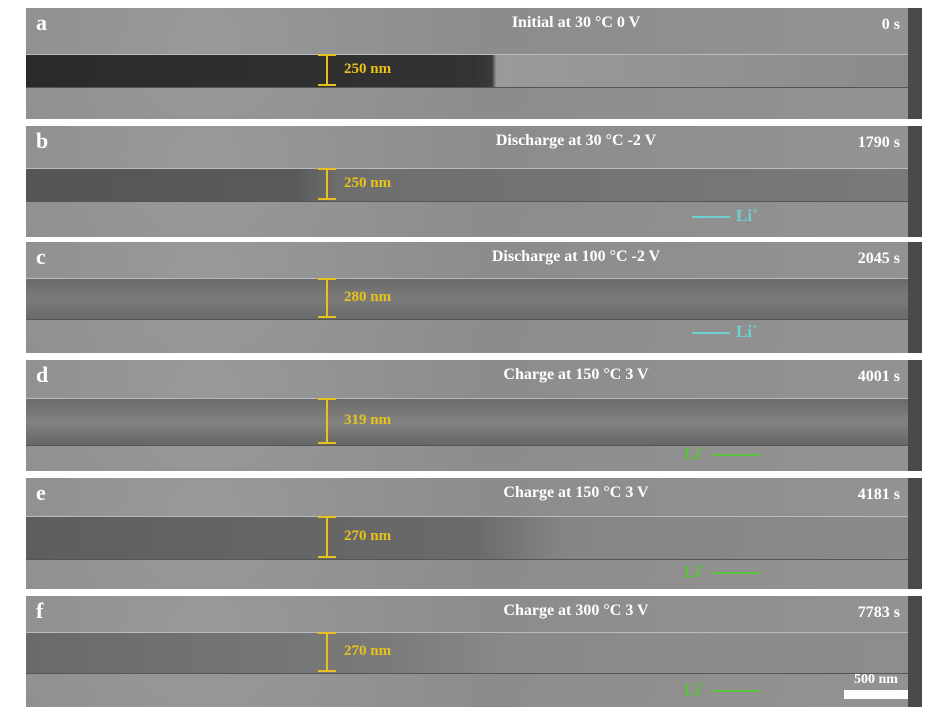  I want to click on panel-label: a, so click(41, 22).